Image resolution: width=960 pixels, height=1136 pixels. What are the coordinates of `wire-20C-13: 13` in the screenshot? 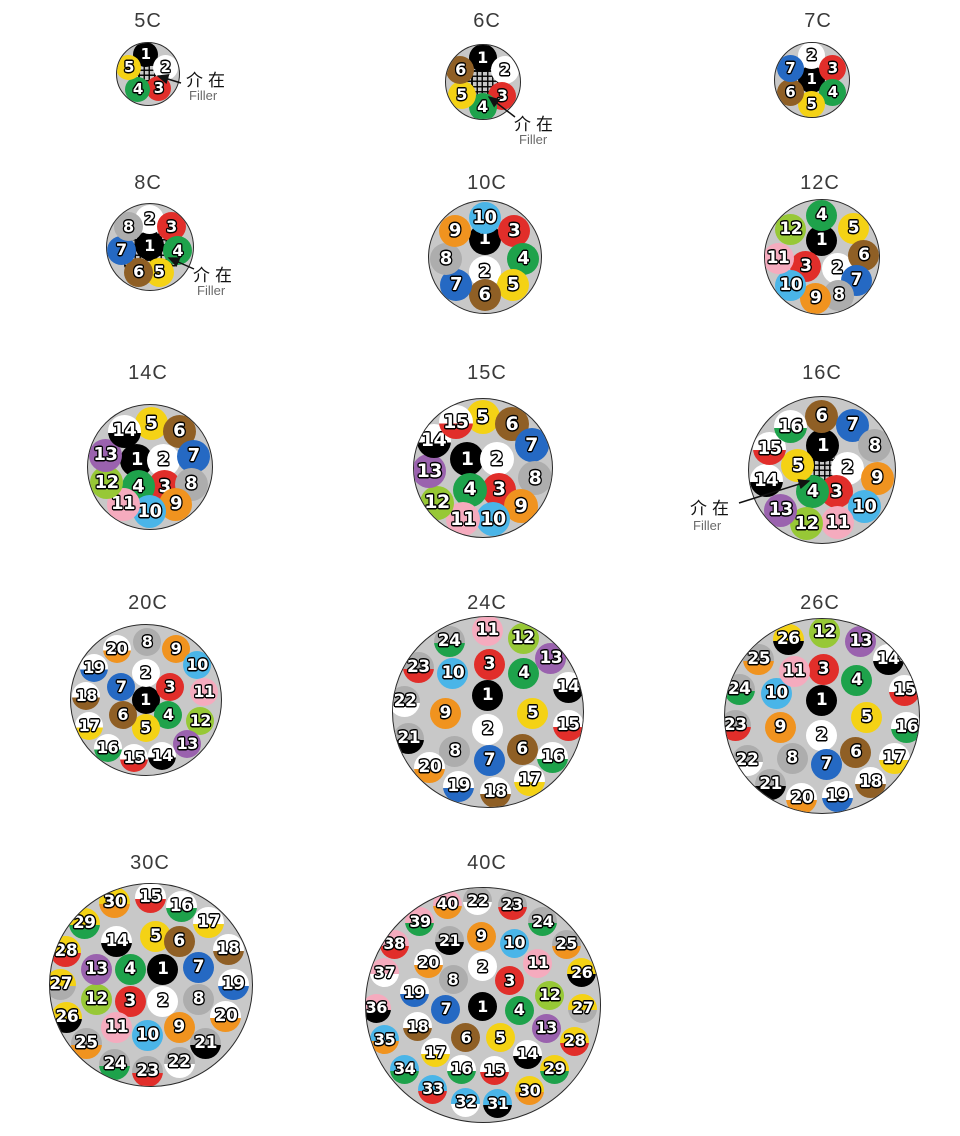 It's located at (187, 743).